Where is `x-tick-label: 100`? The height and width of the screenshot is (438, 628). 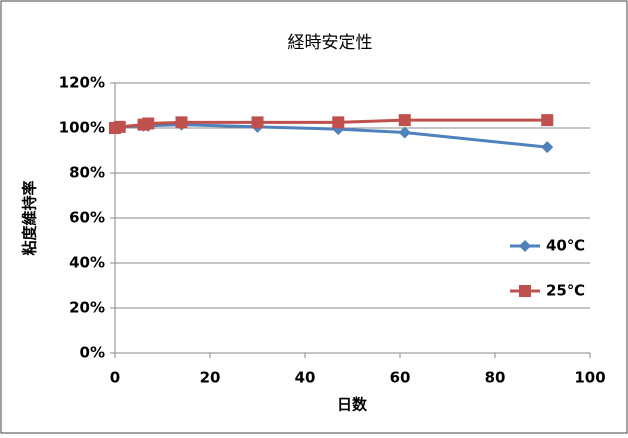 x-tick-label: 100 is located at coordinates (589, 378).